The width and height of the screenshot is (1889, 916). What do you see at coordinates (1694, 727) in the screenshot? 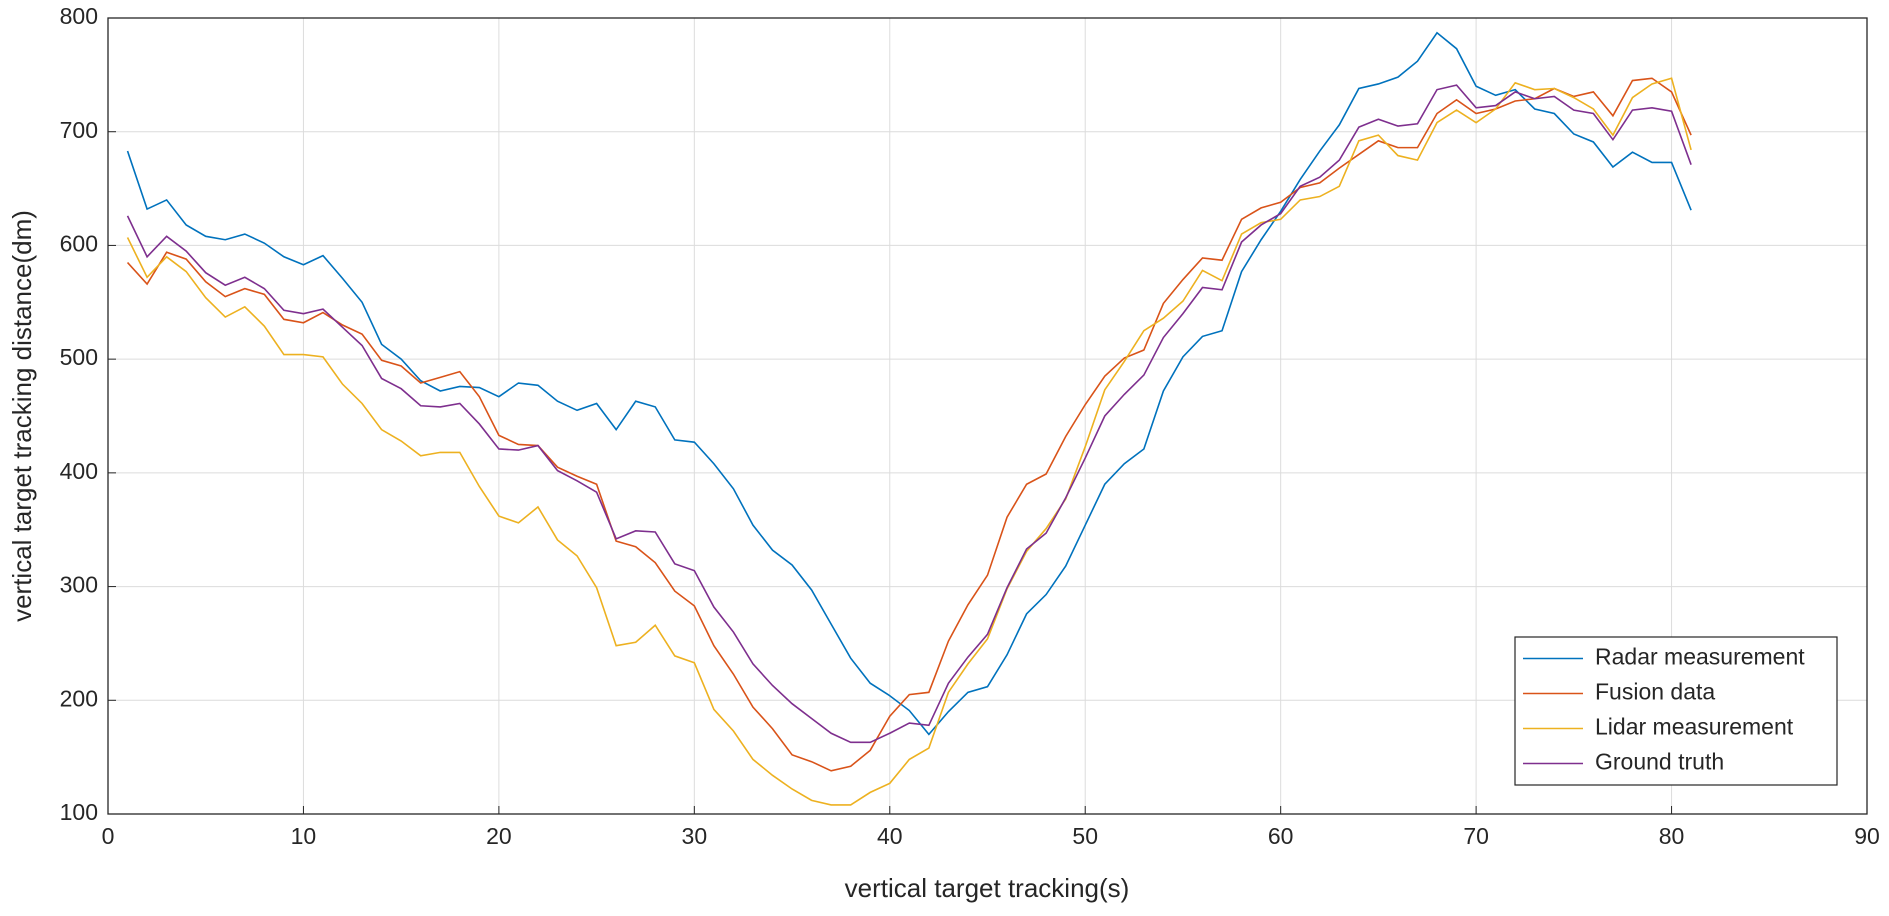
I see `legend-label: Lidar measurement` at bounding box center [1694, 727].